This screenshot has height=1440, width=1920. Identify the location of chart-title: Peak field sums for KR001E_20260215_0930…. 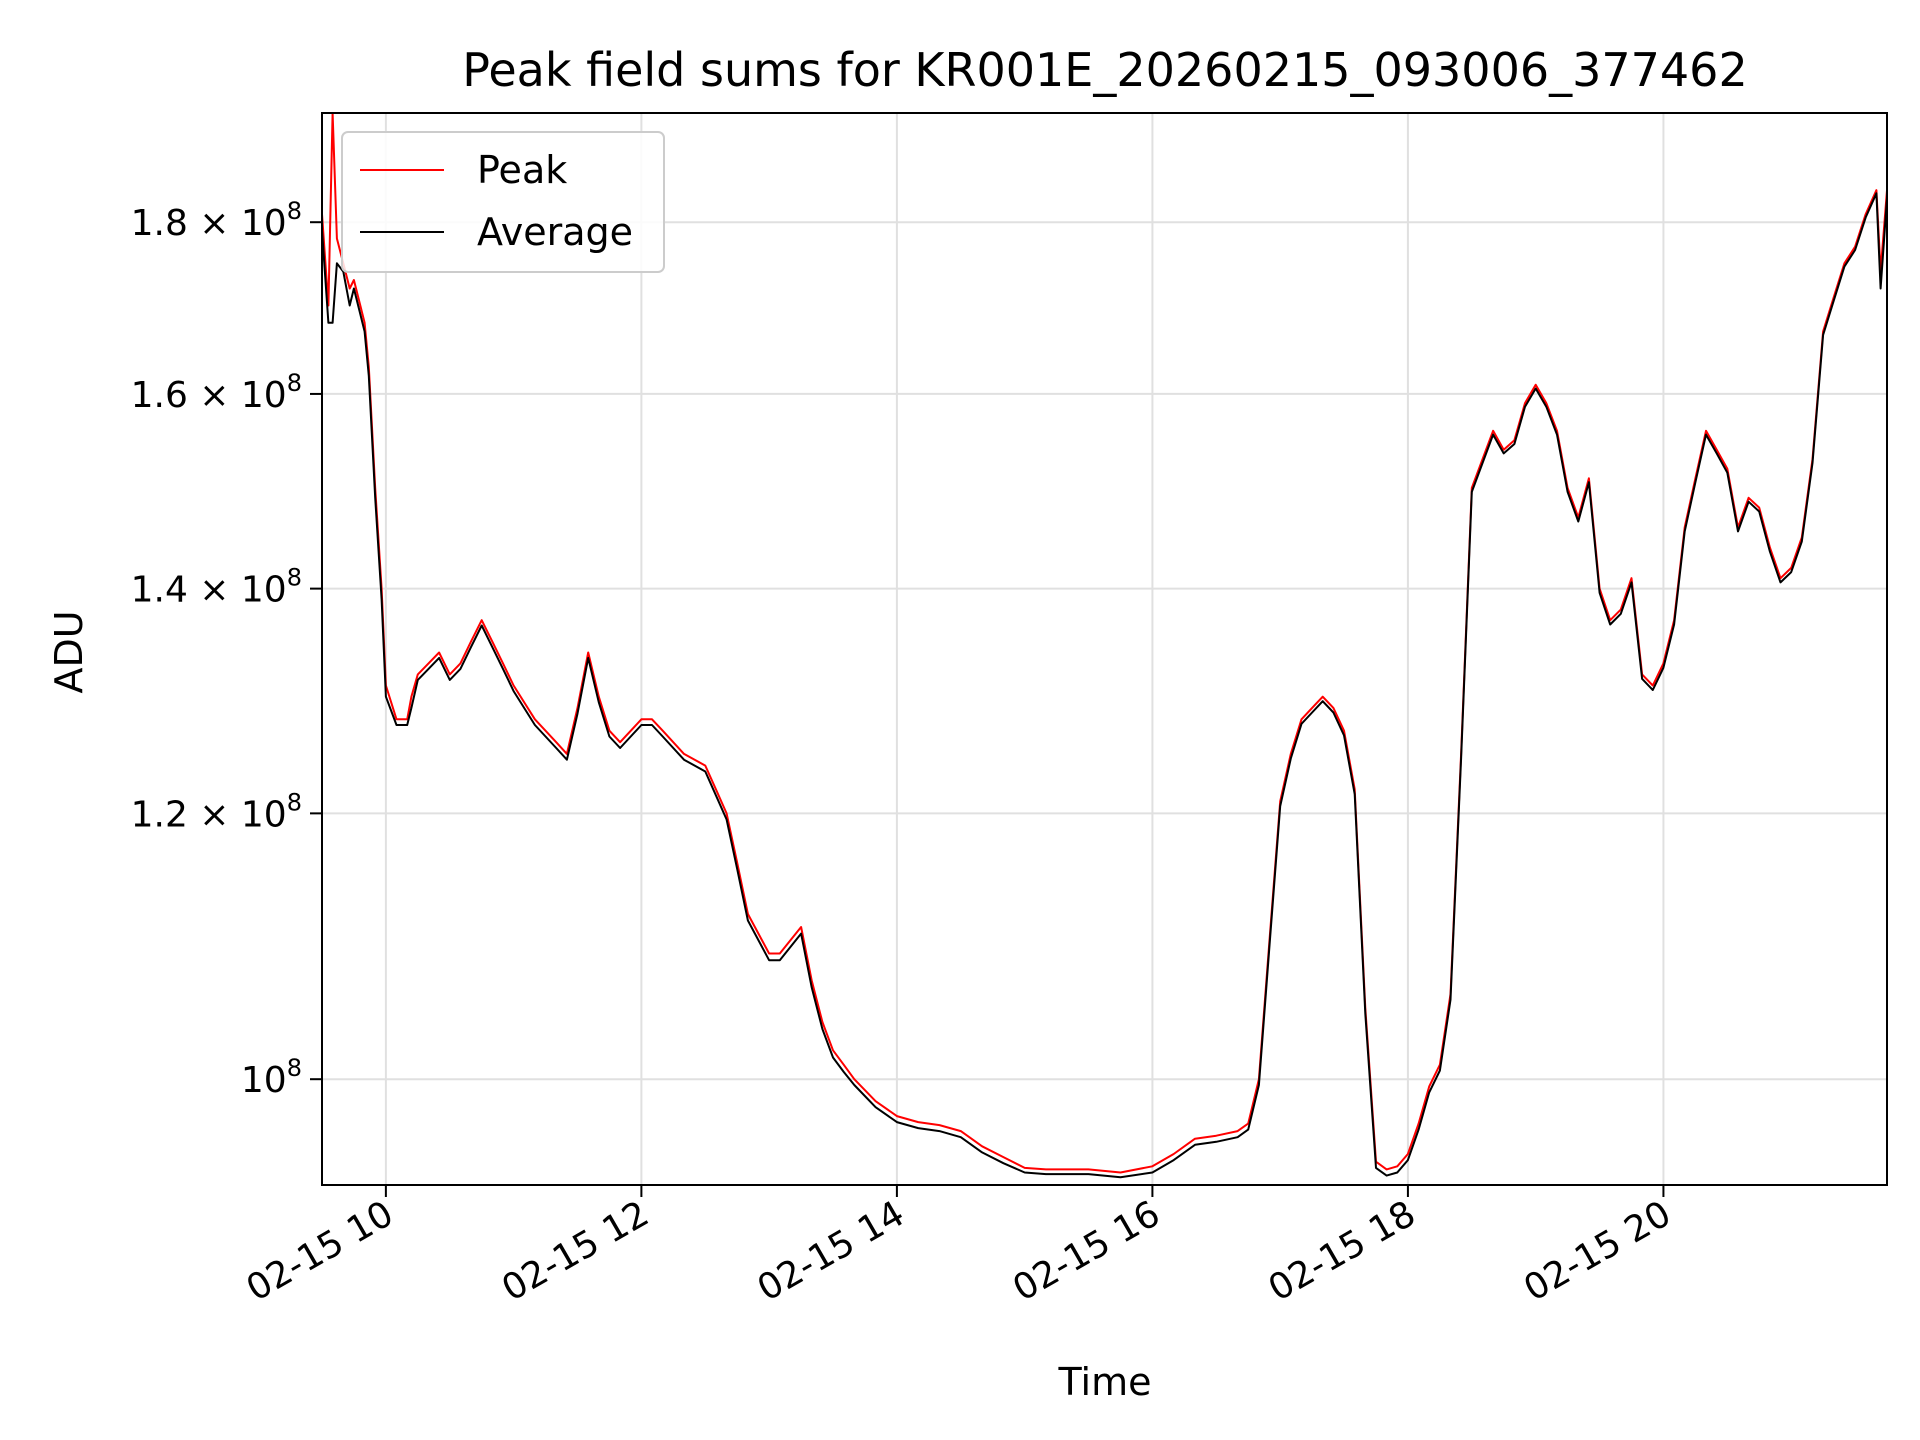
(1104, 70).